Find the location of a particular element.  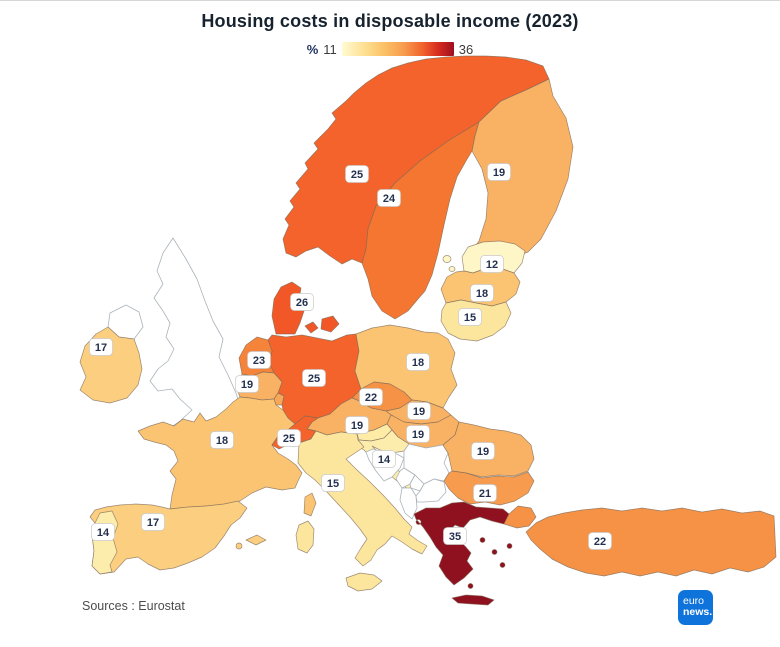

legend-min-value: 11 is located at coordinates (330, 49).